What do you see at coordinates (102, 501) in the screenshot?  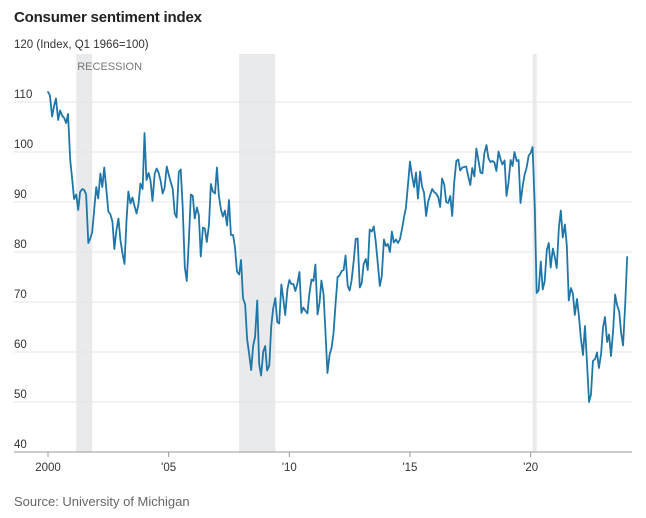 I see `source-note: Source: University of Michigan` at bounding box center [102, 501].